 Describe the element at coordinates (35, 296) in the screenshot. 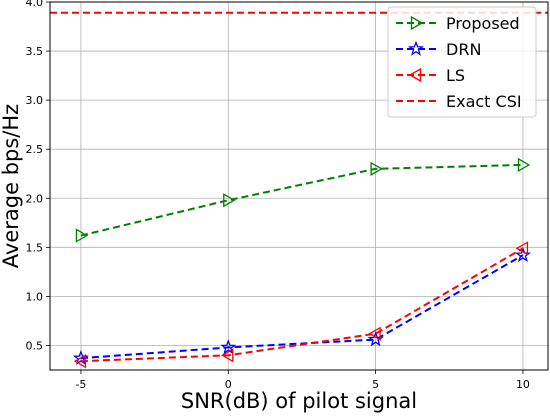

I see `y-tick-label: 1.0` at that location.